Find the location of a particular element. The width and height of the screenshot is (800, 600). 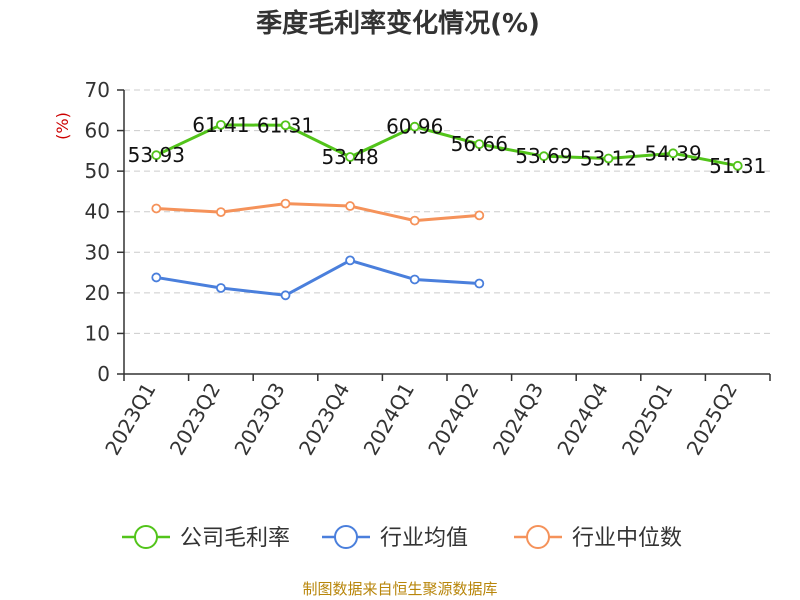

data-label: 56.66 is located at coordinates (479, 144).